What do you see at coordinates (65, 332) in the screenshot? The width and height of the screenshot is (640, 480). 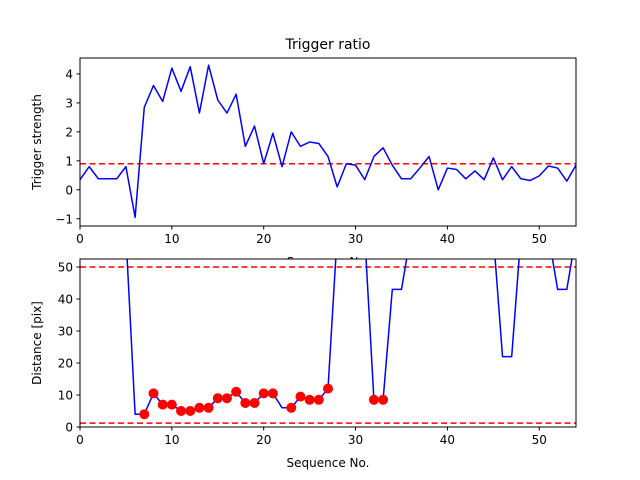 I see `y-tick-label: 30` at bounding box center [65, 332].